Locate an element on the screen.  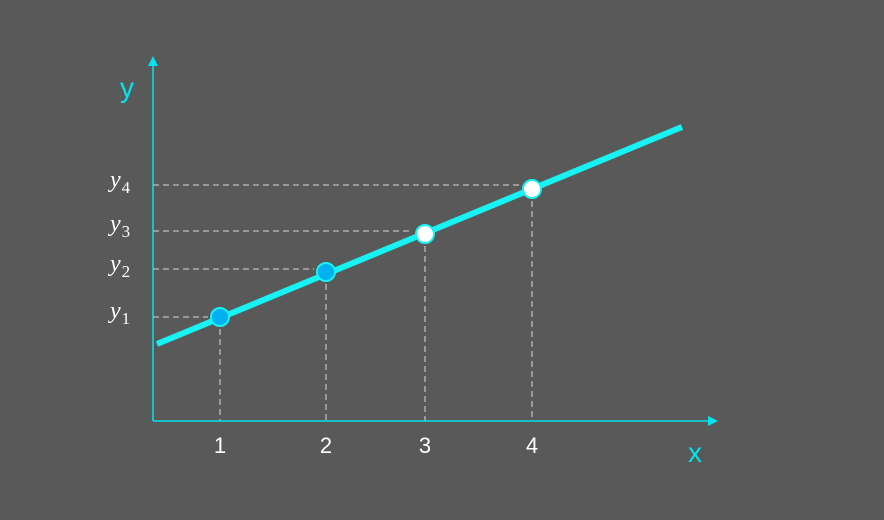
y-label-1: y1 is located at coordinates (119, 313).